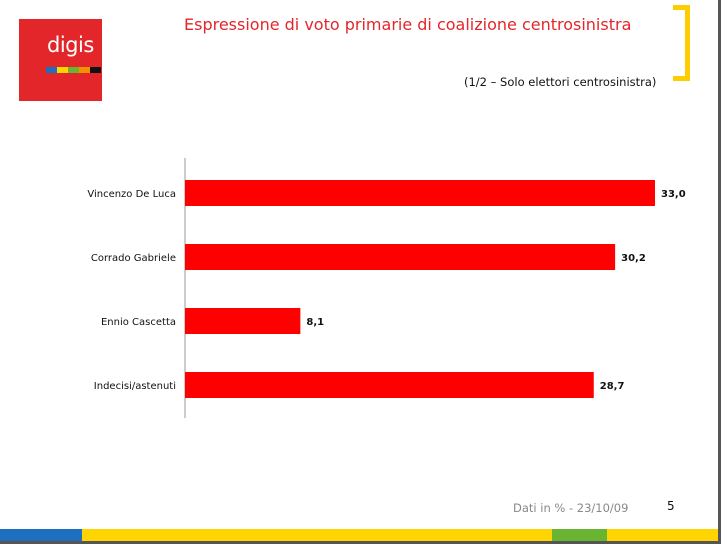 The image size is (724, 547). I want to click on category-label: Corrado Gabriele, so click(133, 258).